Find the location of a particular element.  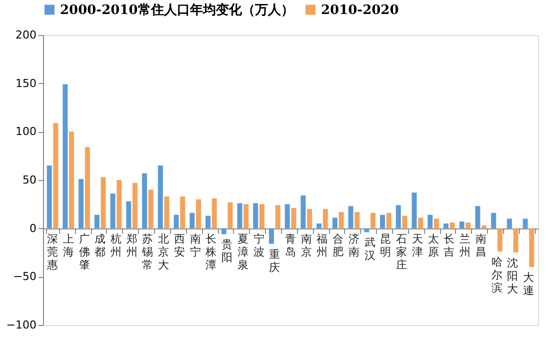

x-tick-label: 福州 is located at coordinates (322, 245).